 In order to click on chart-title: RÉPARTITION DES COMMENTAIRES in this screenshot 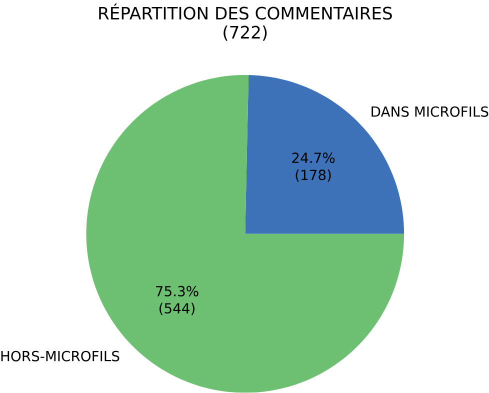, I will do `click(245, 12)`.